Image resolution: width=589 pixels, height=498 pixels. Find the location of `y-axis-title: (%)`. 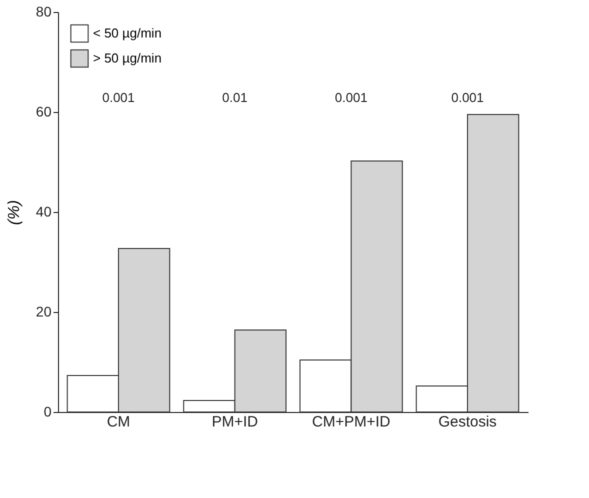

y-axis-title: (%) is located at coordinates (14, 212).